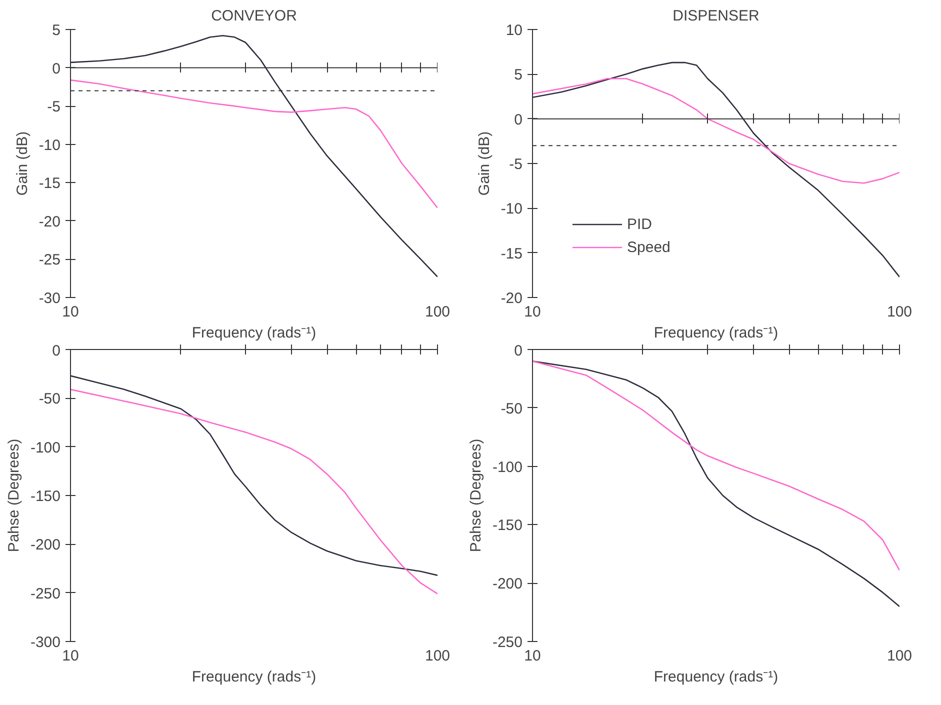  I want to click on y-tick-label: -300, so click(45, 642).